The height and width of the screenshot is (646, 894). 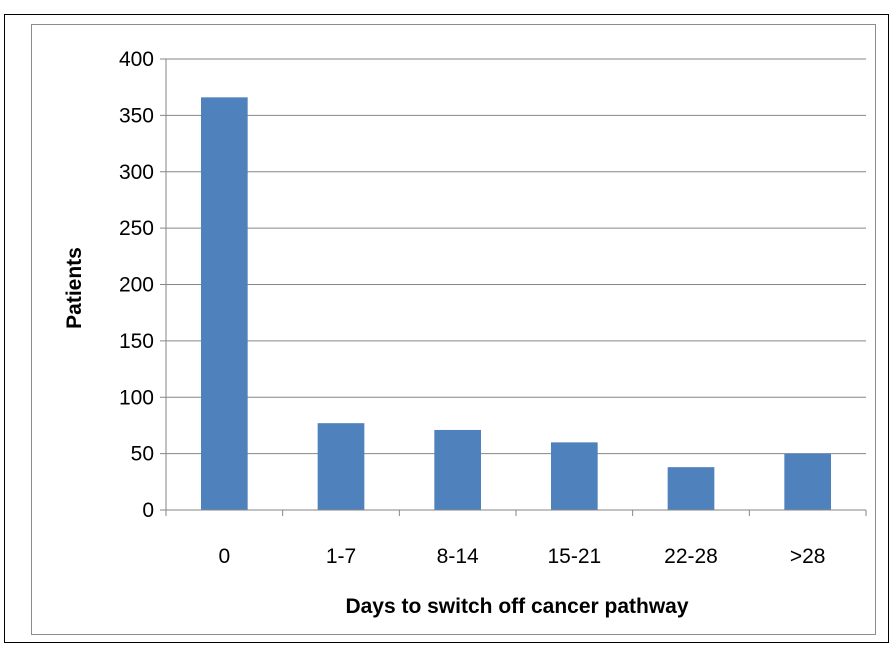 What do you see at coordinates (136, 172) in the screenshot?
I see `y-tick-label: 300` at bounding box center [136, 172].